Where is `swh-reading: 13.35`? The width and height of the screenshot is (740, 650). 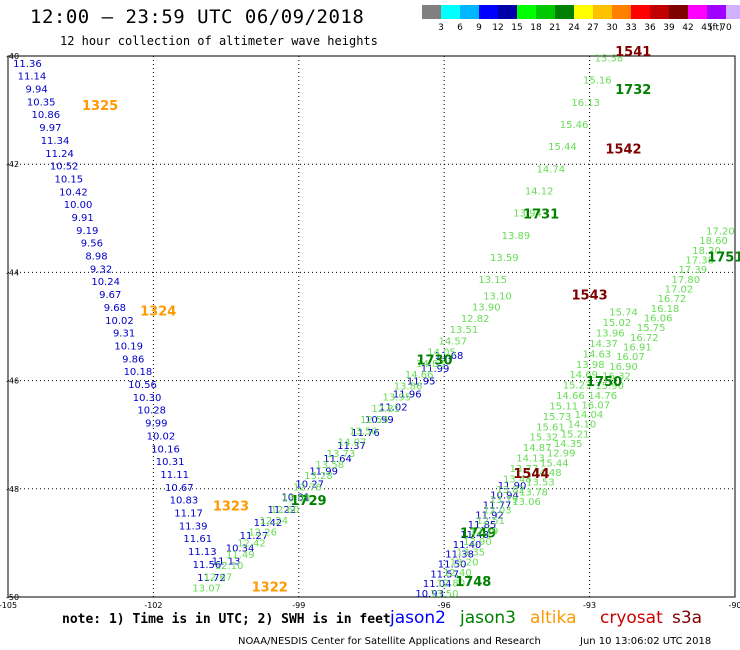 swh-reading: 13.35 is located at coordinates (470, 552).